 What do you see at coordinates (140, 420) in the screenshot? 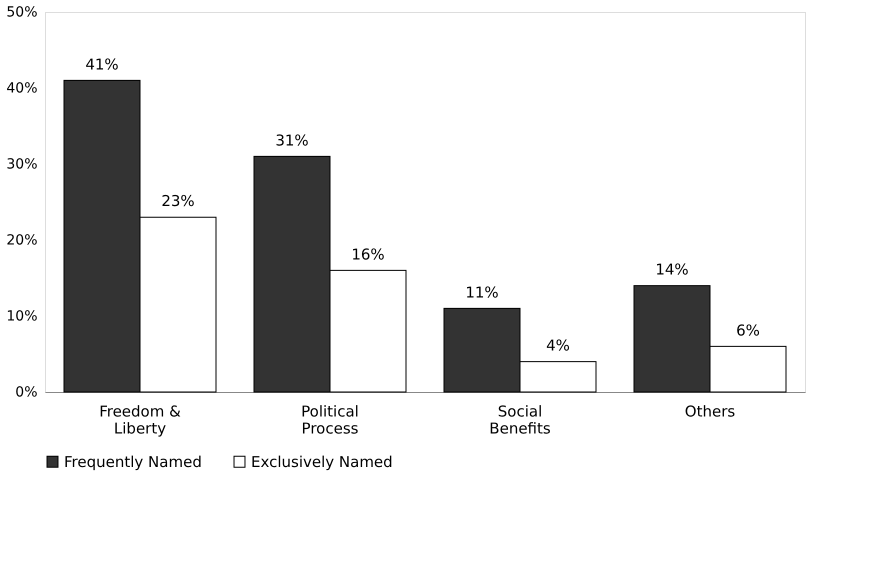
I see `x-tick-label: Freedom & Liberty` at bounding box center [140, 420].